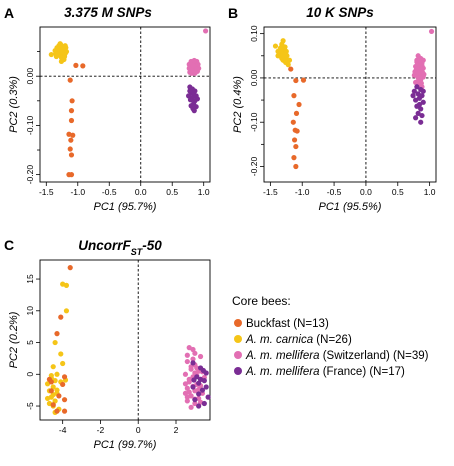 The height and width of the screenshot is (466, 454). I want to click on legend-label-Buckfast: Buckfast (N=13), so click(287, 324).